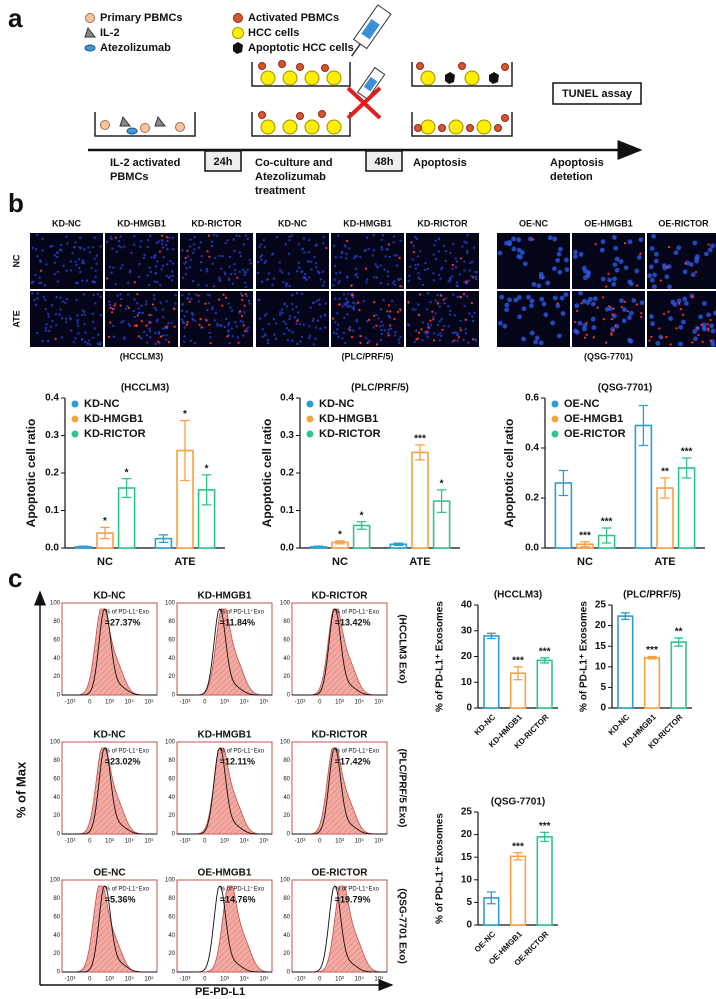  Describe the element at coordinates (371, 30) in the screenshot. I see `syringe` at that location.